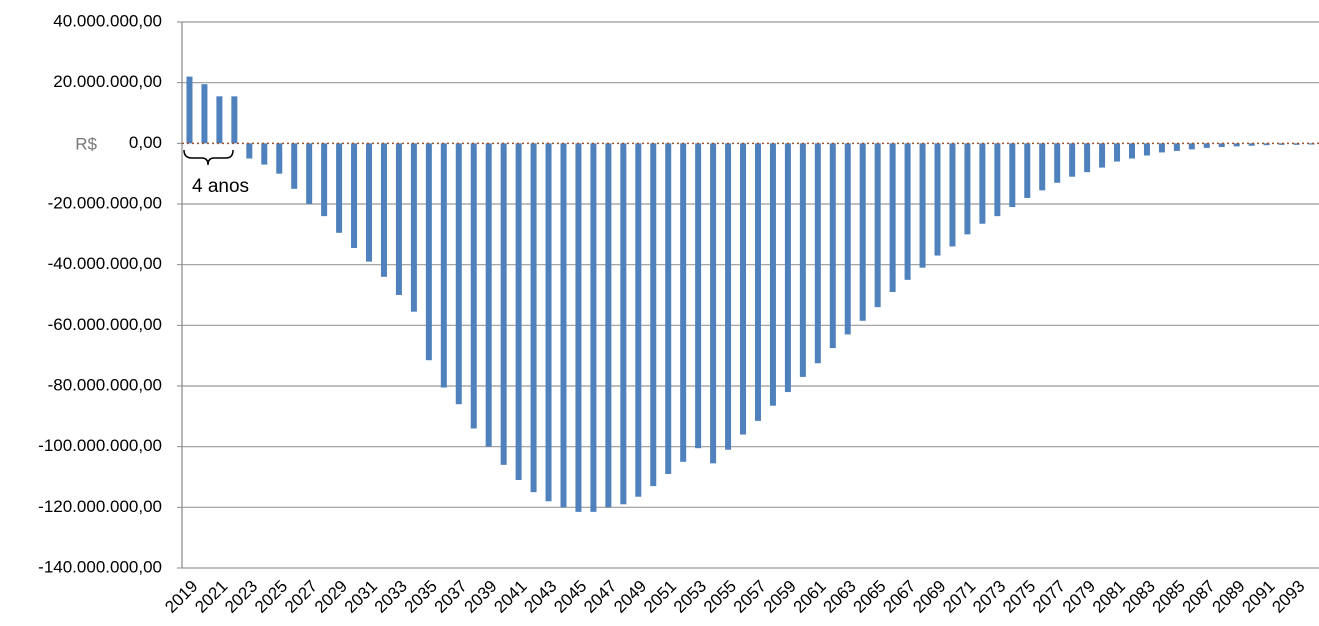  I want to click on x-tick-label: 2087, so click(1199, 597).